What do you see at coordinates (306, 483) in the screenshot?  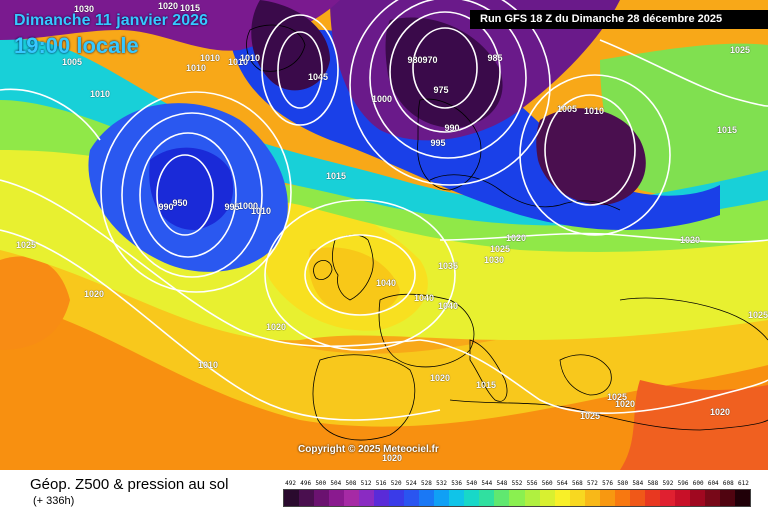 I see `scale-label: 496` at bounding box center [306, 483].